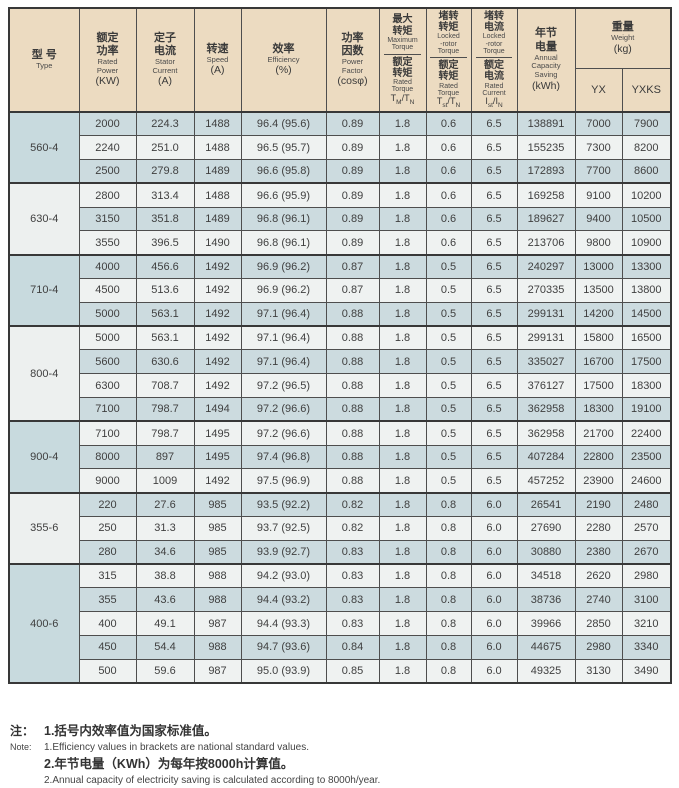 This screenshot has height=788, width=679. I want to click on data-cell: 985, so click(217, 504).